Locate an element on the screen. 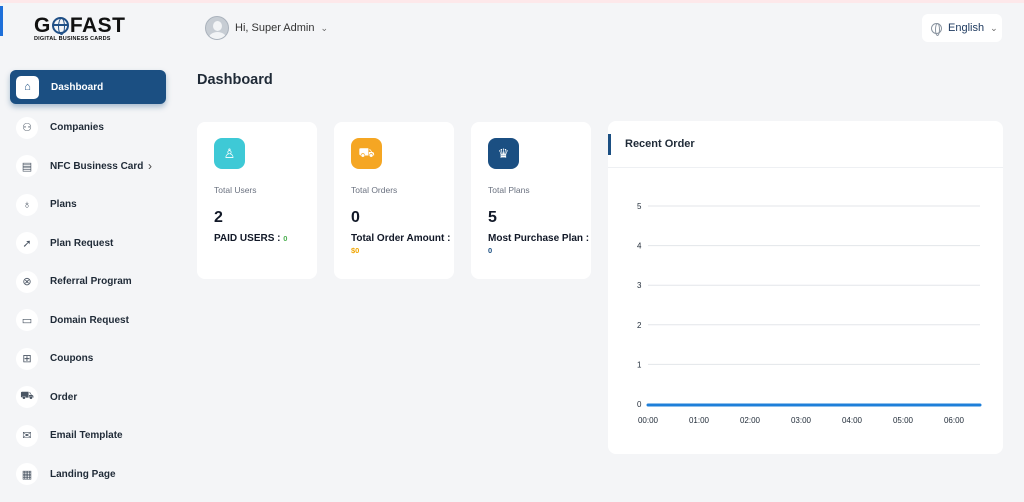 The image size is (1024, 502). nfc-icon: ▤ is located at coordinates (27, 166).